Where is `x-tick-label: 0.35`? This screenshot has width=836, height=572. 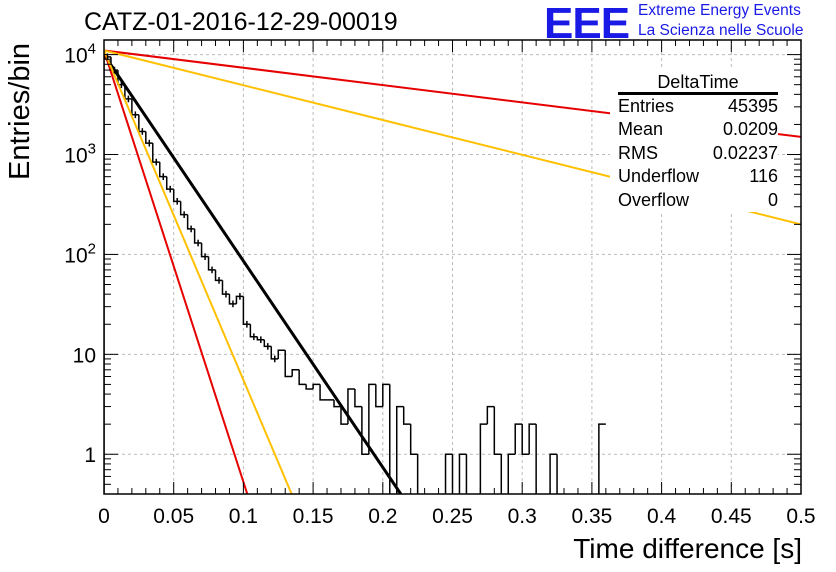 x-tick-label: 0.35 is located at coordinates (591, 516).